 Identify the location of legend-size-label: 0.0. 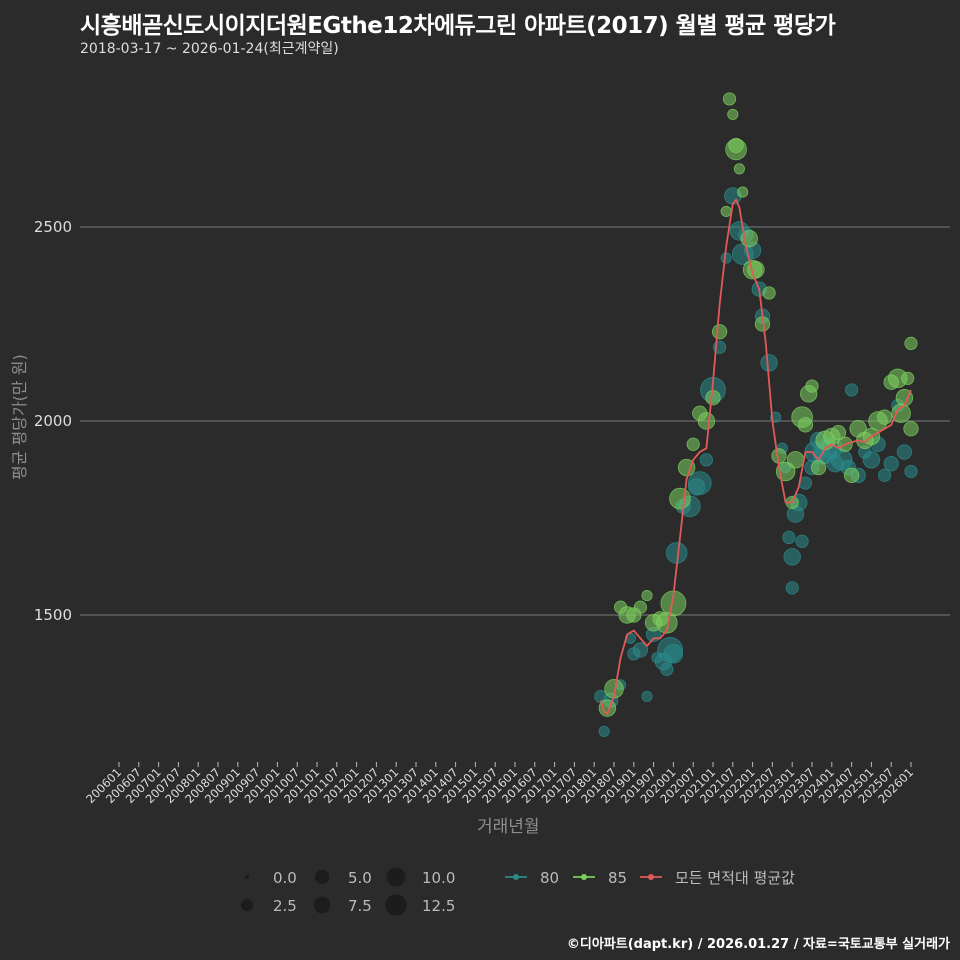
(285, 878).